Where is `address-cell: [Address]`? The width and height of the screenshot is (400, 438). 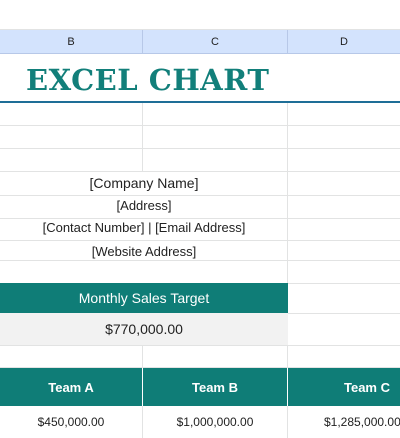
address-cell: [Address] is located at coordinates (144, 205).